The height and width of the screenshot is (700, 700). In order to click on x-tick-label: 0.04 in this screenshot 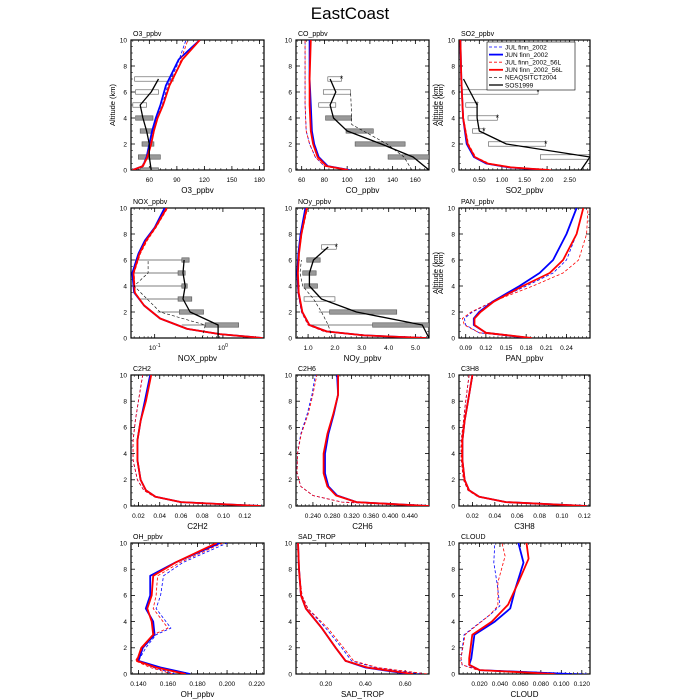, I will do `click(495, 516)`.